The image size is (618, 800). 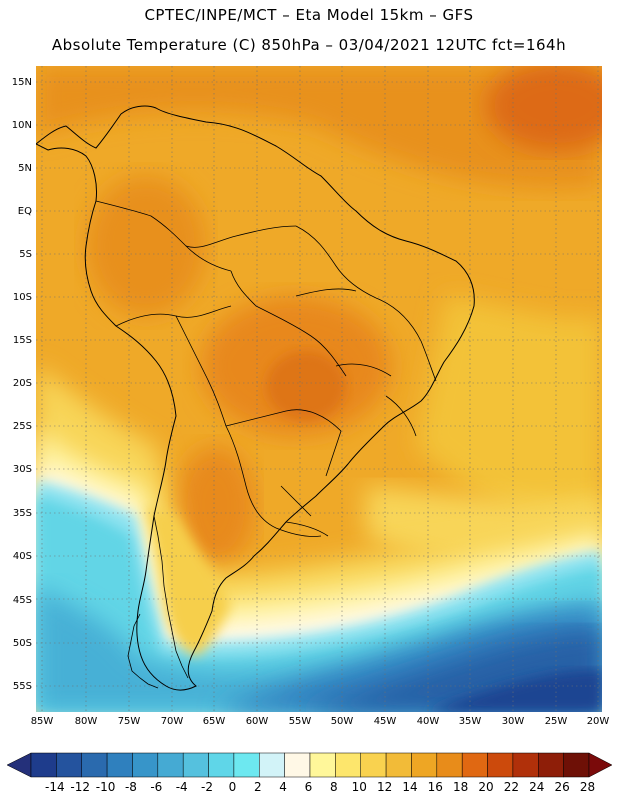 What do you see at coordinates (511, 787) in the screenshot?
I see `colorbar-label: 22` at bounding box center [511, 787].